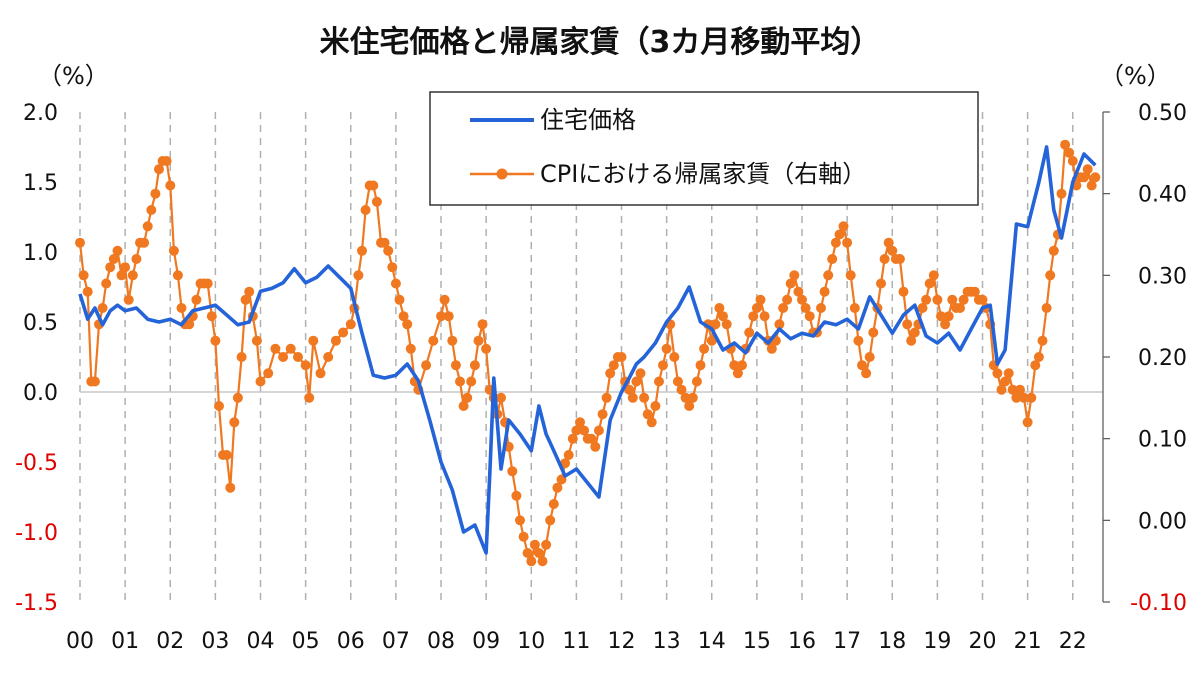 The image size is (1200, 673). Describe the element at coordinates (1145, 358) in the screenshot. I see `right-axis-ticks: 0.50 0.40 0.30 0.20 0.10 0.00 -0.10` at that location.